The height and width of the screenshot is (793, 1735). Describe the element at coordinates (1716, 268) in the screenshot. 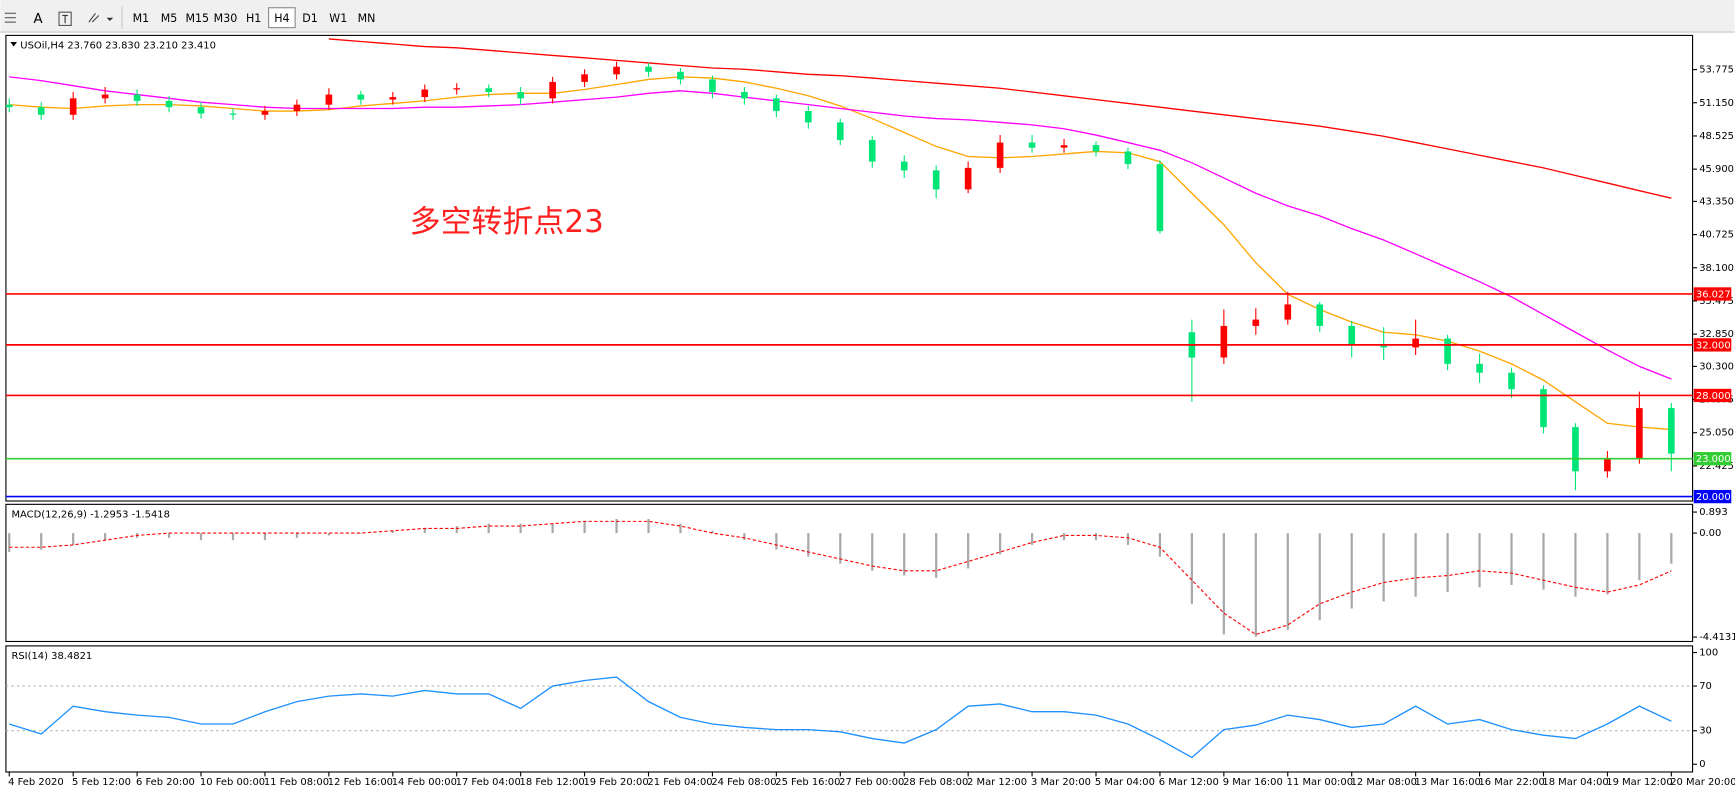

I see `y-tick-label: 38.100` at that location.